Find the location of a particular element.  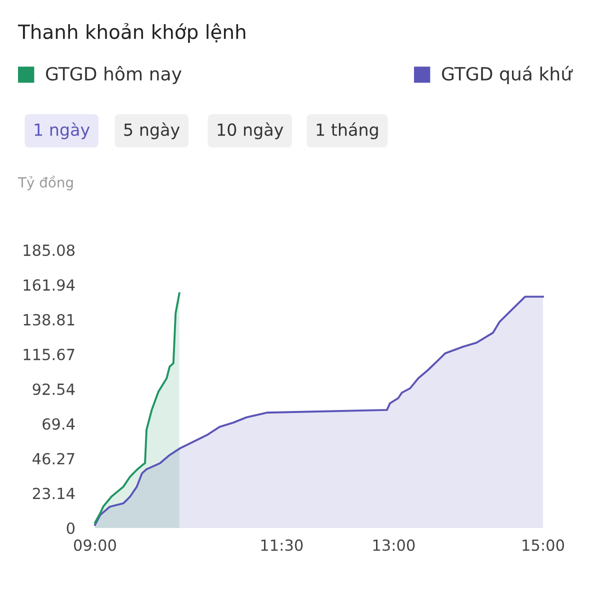

x-tick-label: 09:00 is located at coordinates (95, 545).